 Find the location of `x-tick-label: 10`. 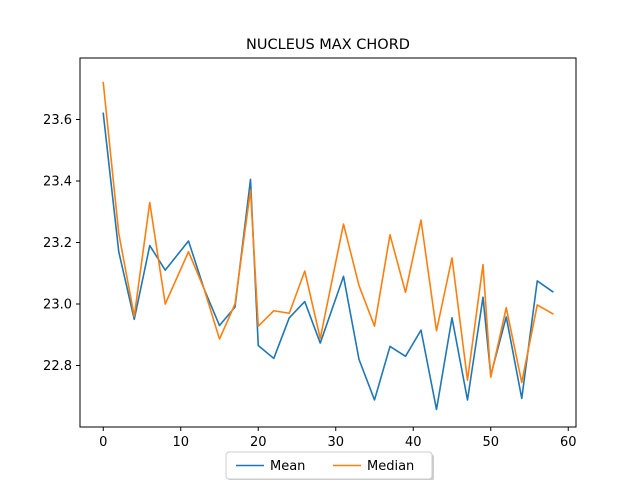

x-tick-label: 10 is located at coordinates (180, 442).